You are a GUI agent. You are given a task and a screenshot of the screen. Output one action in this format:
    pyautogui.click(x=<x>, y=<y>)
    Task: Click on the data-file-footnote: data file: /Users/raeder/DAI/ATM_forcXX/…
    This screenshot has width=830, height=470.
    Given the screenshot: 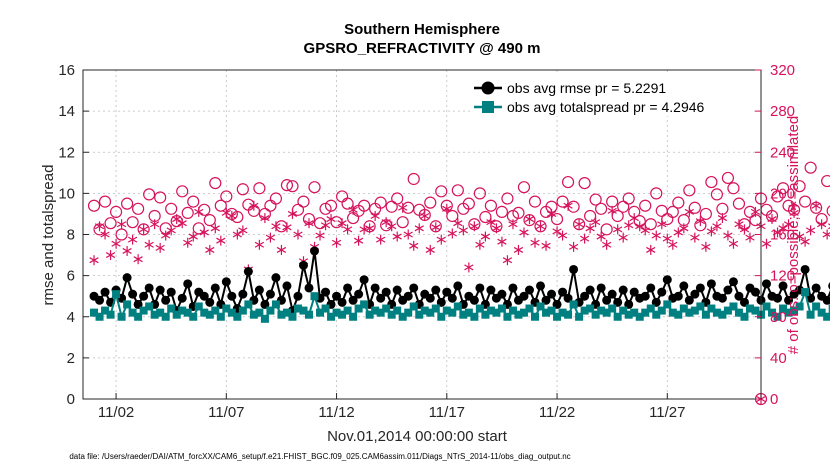 What is the action you would take?
    pyautogui.click(x=319, y=456)
    